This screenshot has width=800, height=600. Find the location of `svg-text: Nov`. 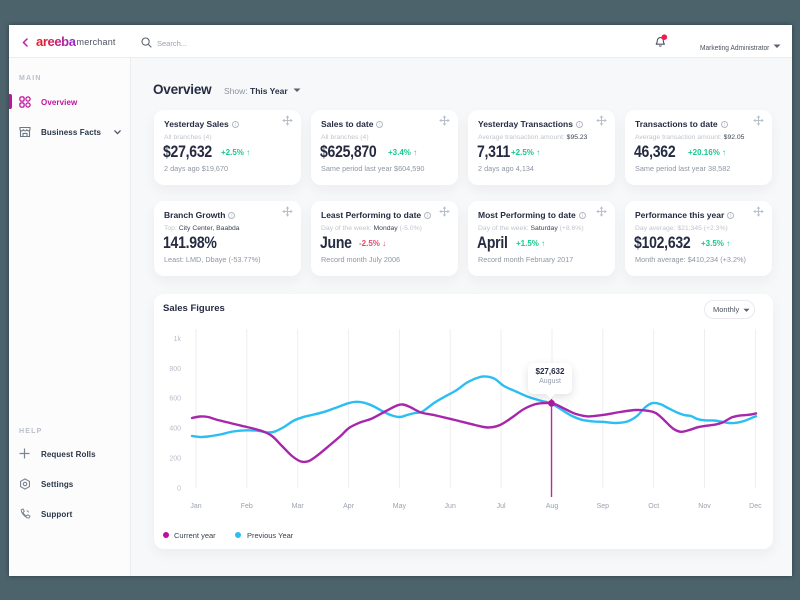

svg-text: Nov is located at coordinates (704, 506).